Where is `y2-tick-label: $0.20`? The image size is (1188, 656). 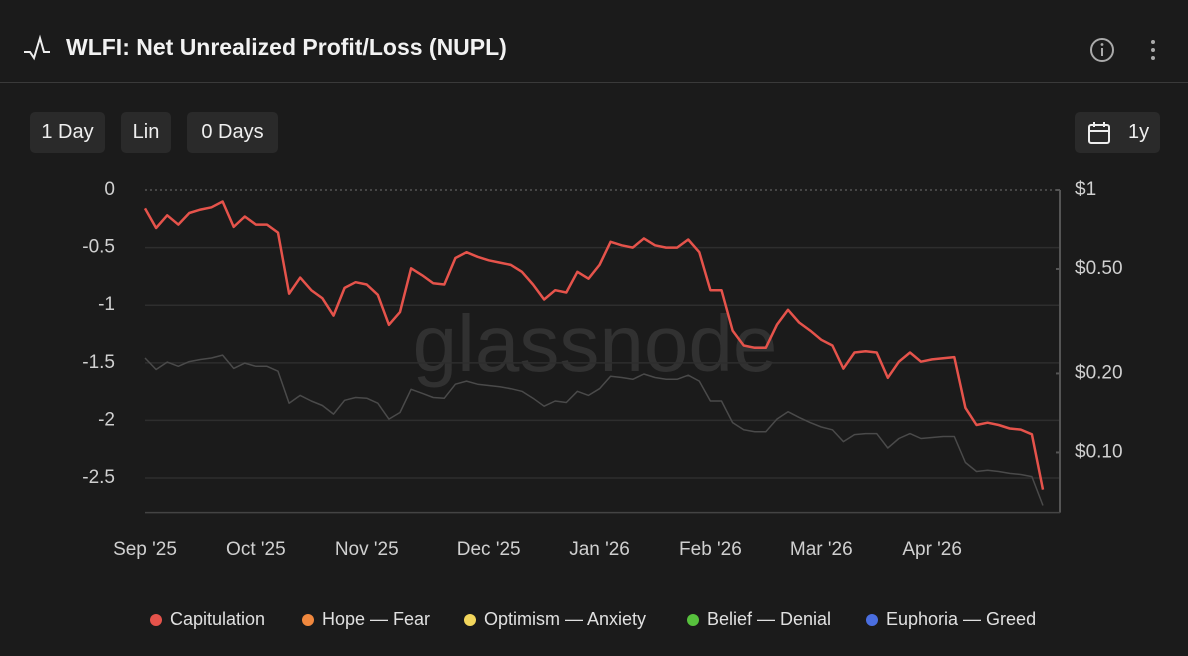
y2-tick-label: $0.20 is located at coordinates (1099, 372).